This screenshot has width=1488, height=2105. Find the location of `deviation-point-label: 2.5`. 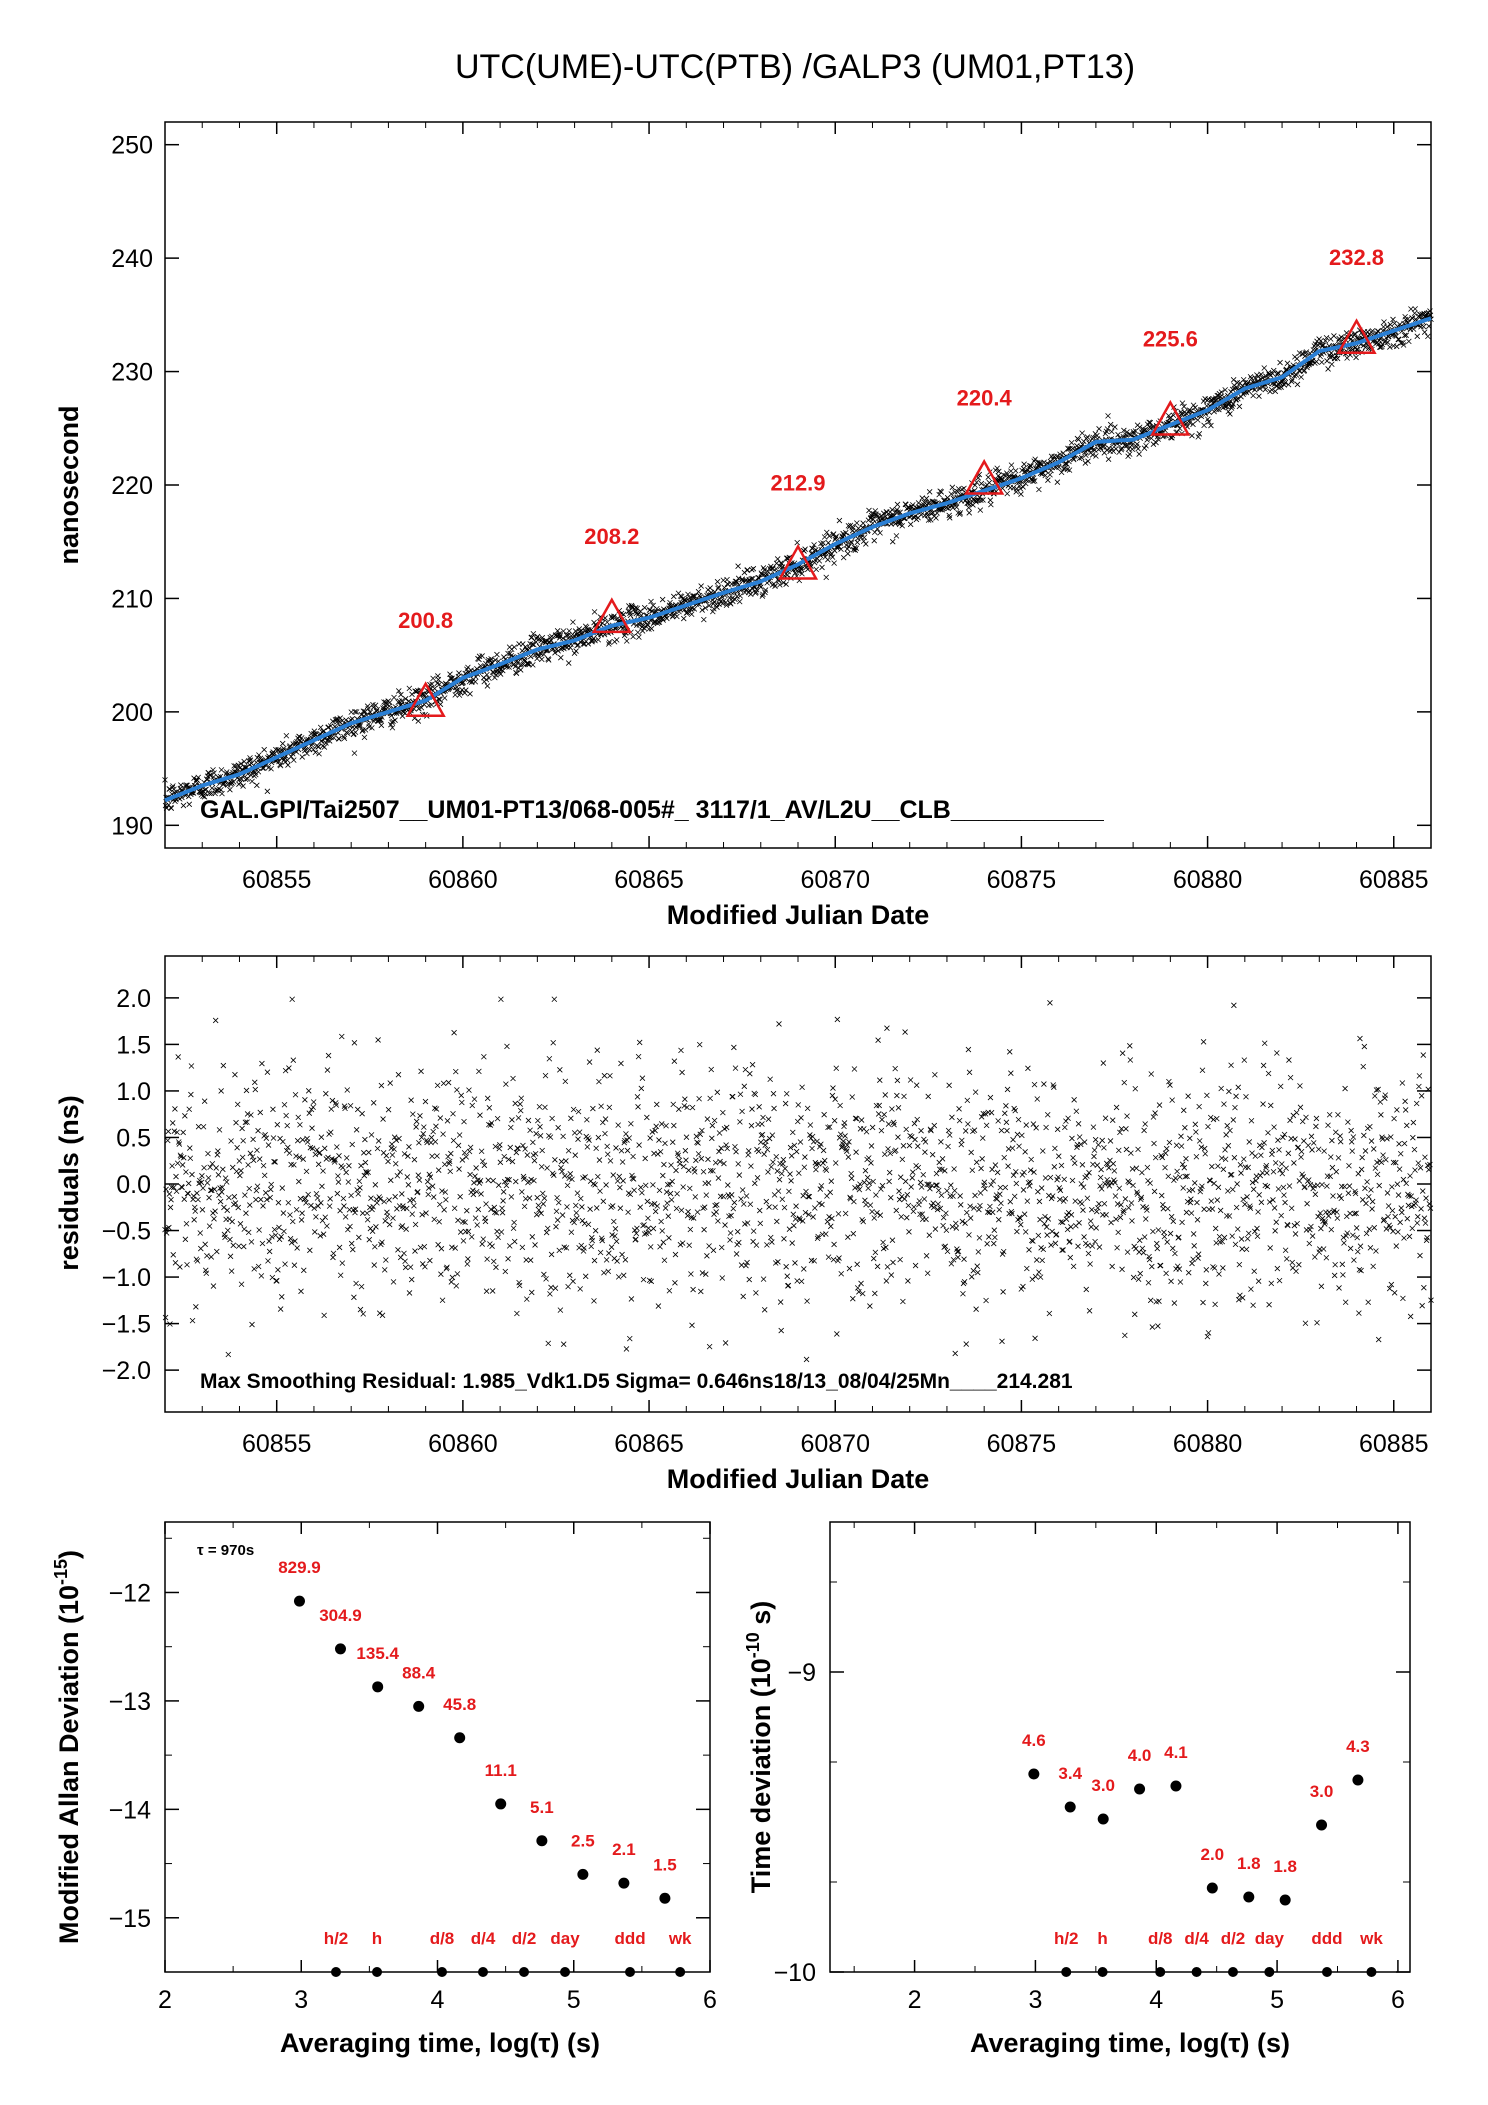

deviation-point-label: 2.5 is located at coordinates (583, 1840).